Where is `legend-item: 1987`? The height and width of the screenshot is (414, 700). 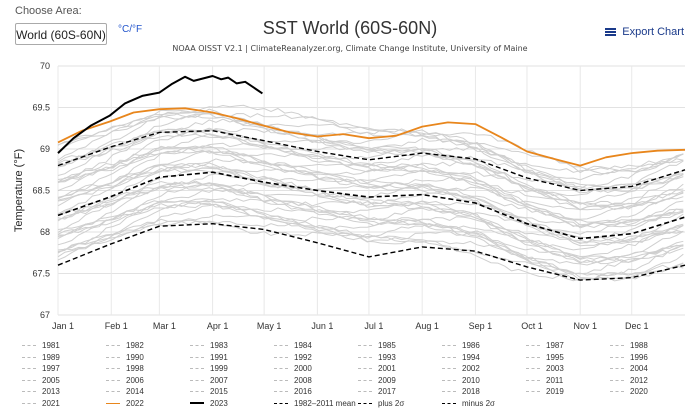
legend-item: 1987 is located at coordinates (545, 345).